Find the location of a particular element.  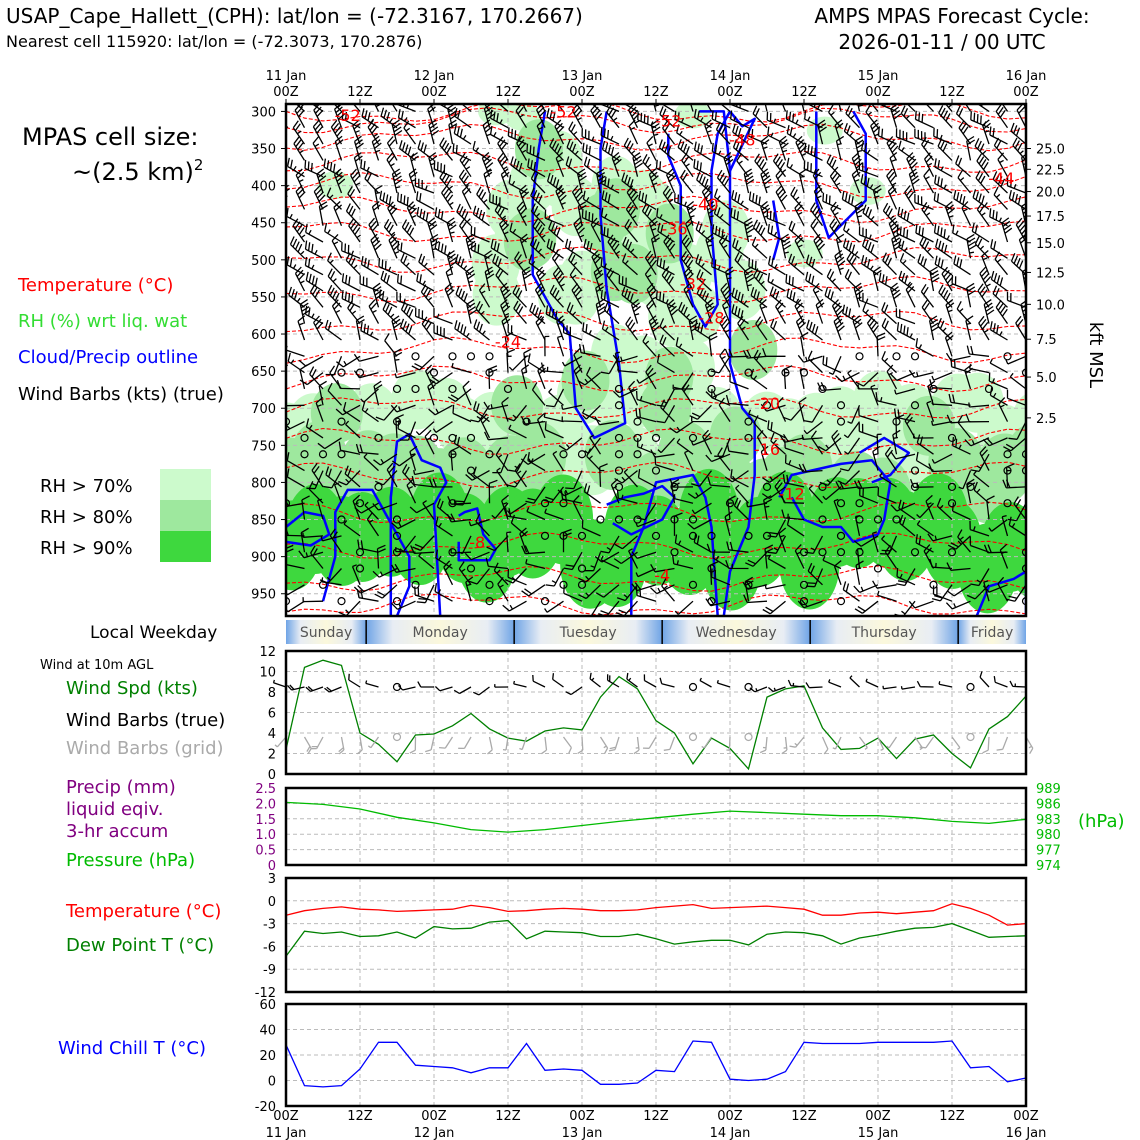

dewpoint-line is located at coordinates (656, 938).